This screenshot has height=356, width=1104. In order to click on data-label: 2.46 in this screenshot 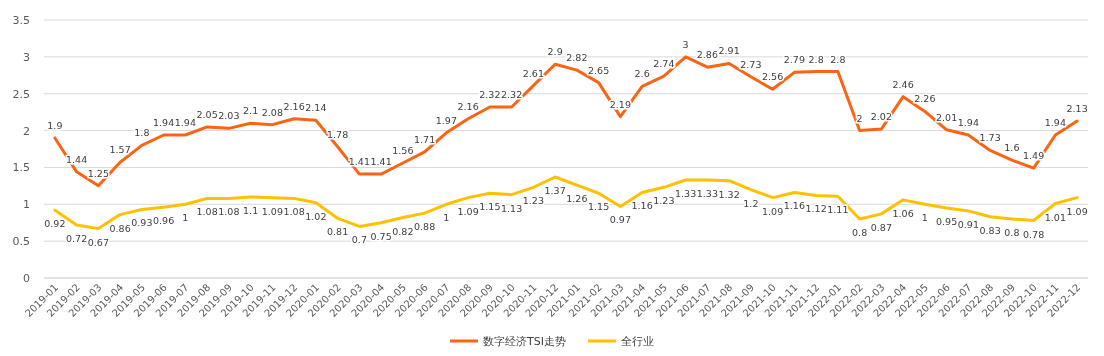, I will do `click(903, 84)`.